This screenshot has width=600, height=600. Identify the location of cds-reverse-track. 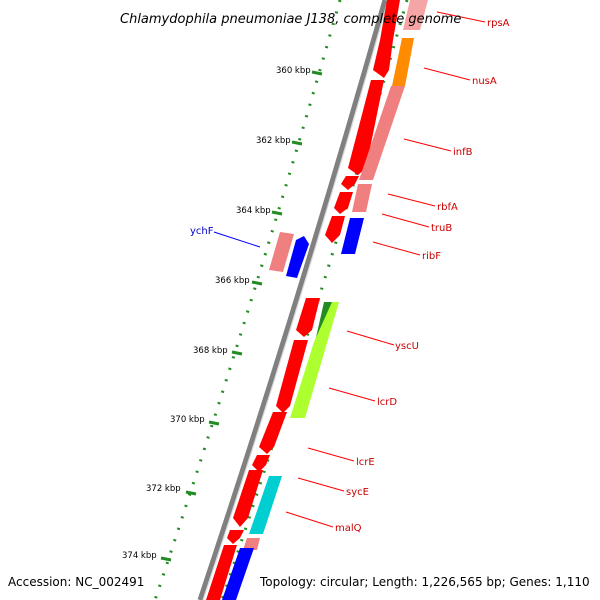
(289, 255).